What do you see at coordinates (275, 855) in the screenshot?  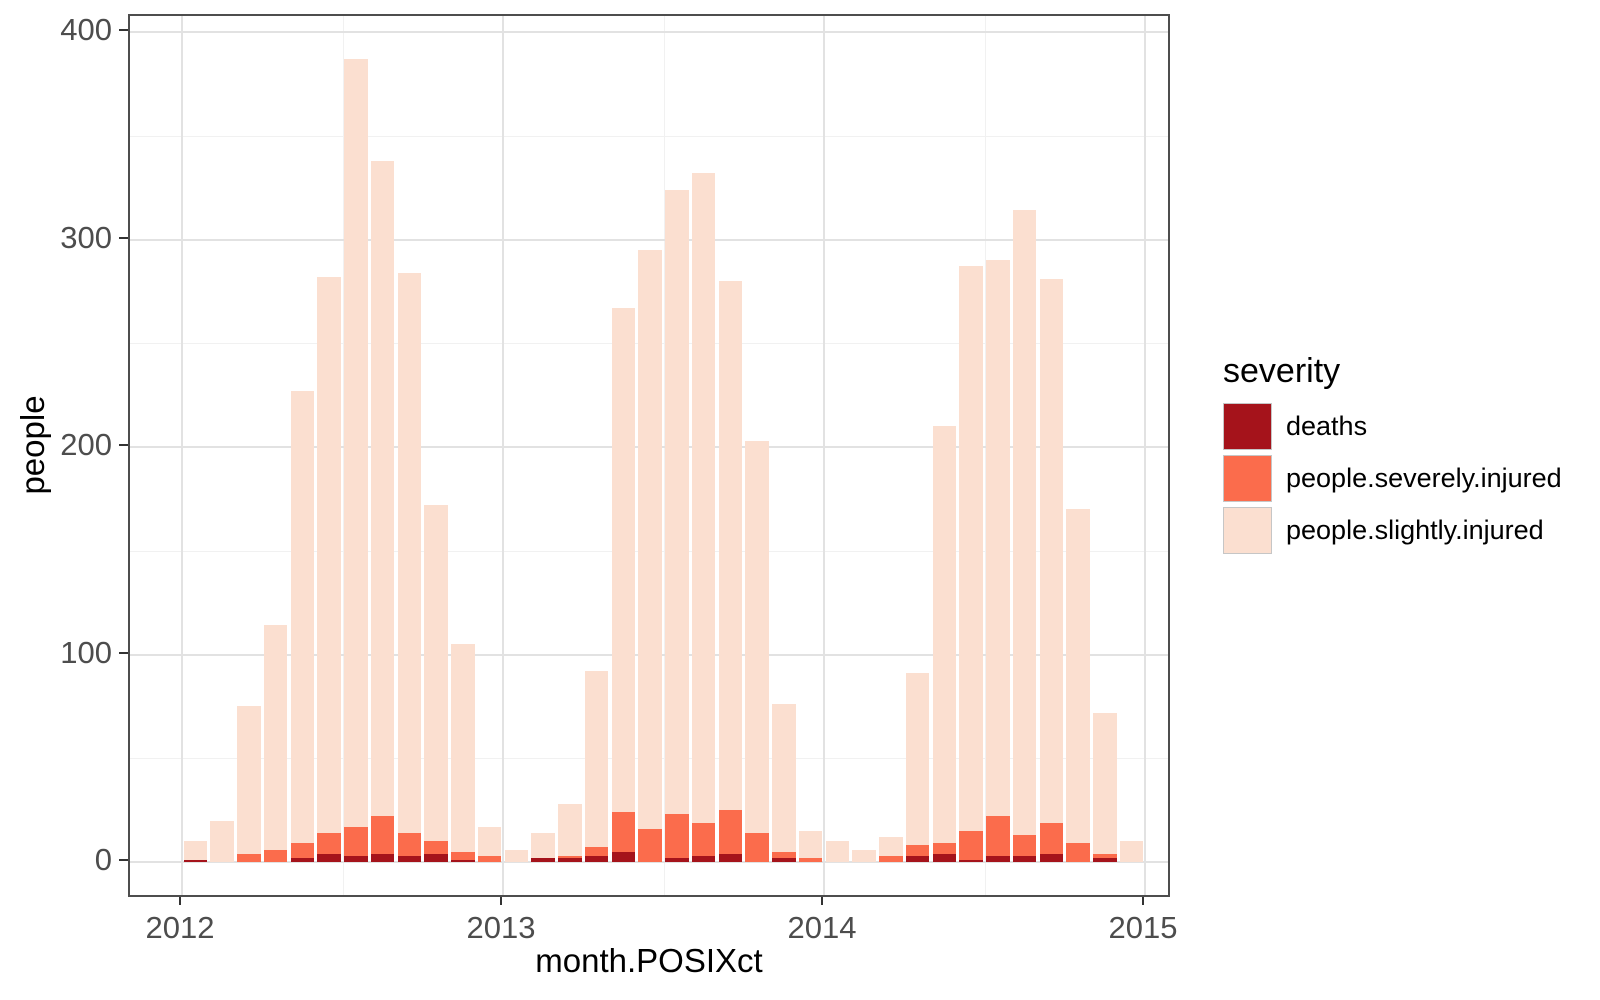 I see `bar-segment-people.severely.injured-2012-04` at bounding box center [275, 855].